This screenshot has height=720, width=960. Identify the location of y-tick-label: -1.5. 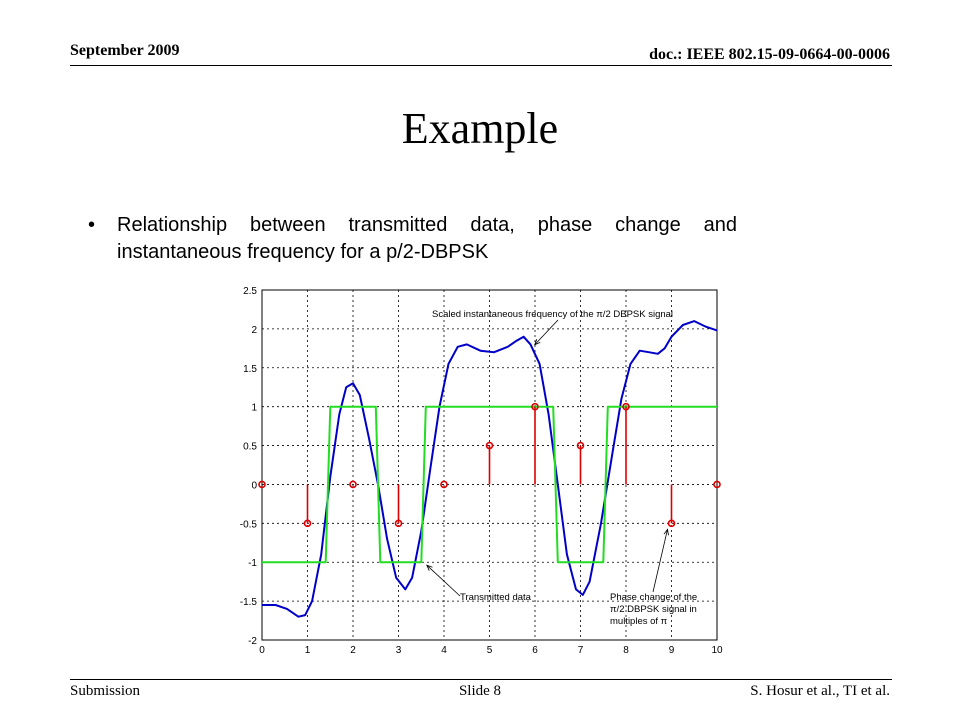
(249, 602).